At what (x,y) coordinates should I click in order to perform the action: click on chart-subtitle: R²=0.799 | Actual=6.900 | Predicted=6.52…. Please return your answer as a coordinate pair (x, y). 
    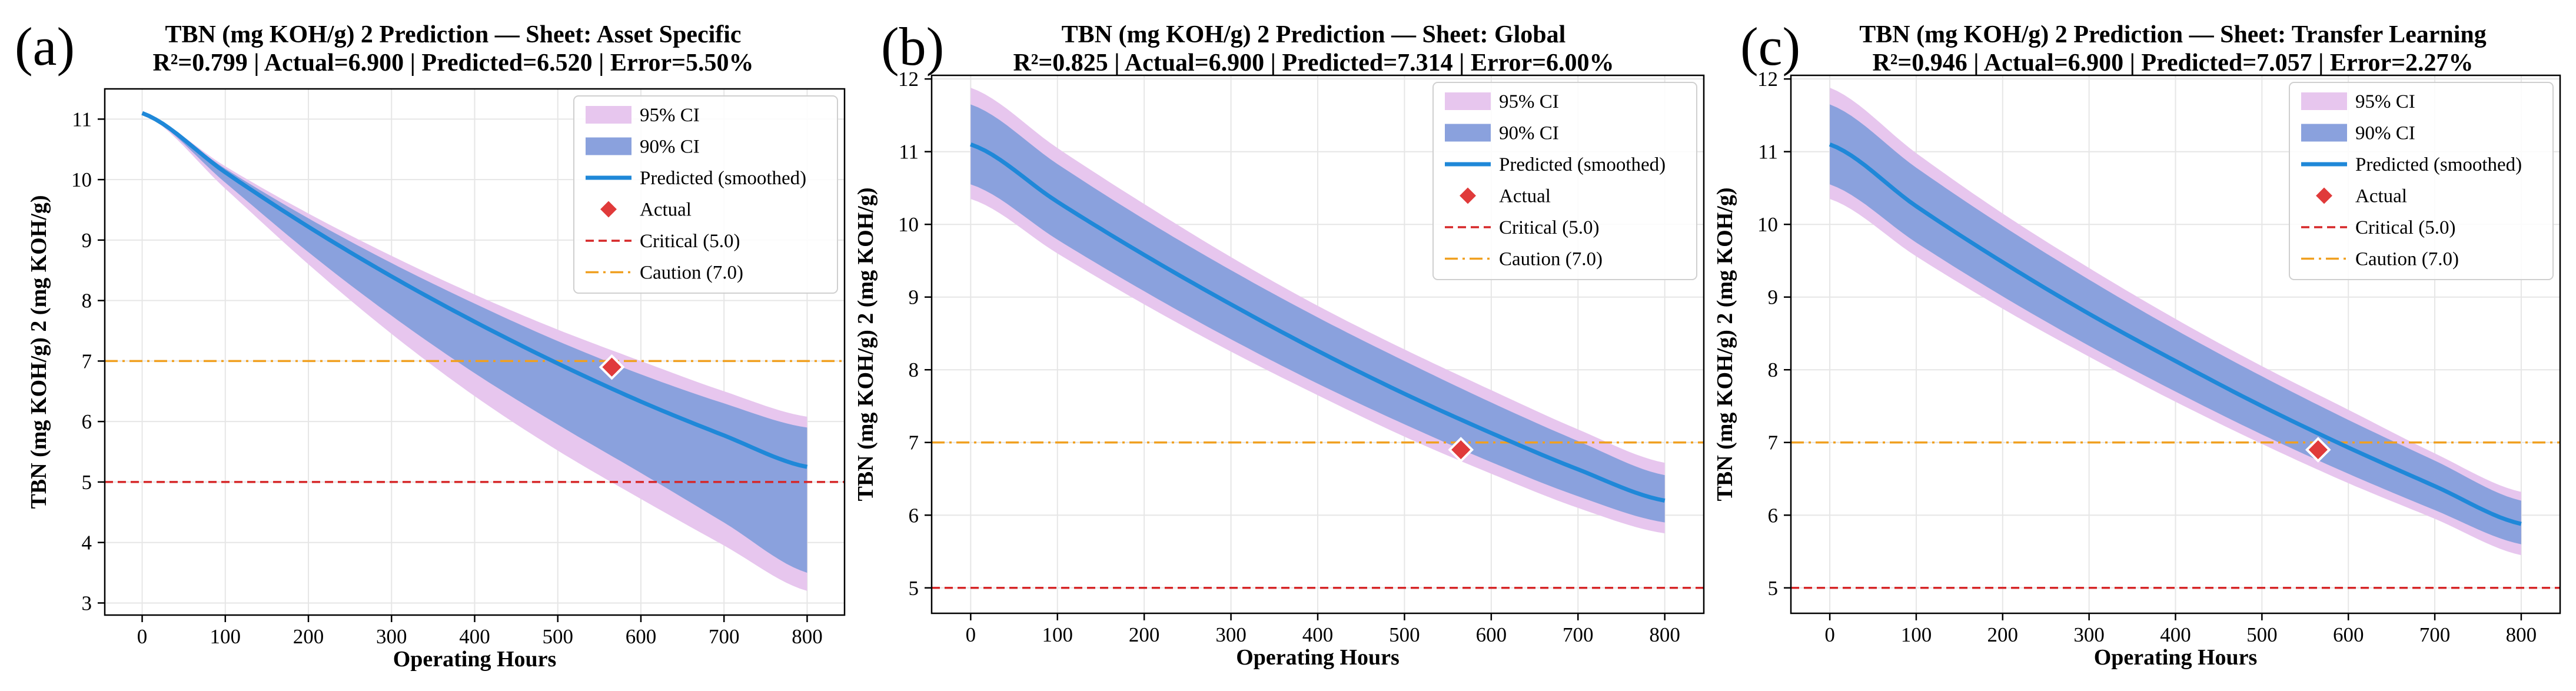
    Looking at the image, I should click on (452, 63).